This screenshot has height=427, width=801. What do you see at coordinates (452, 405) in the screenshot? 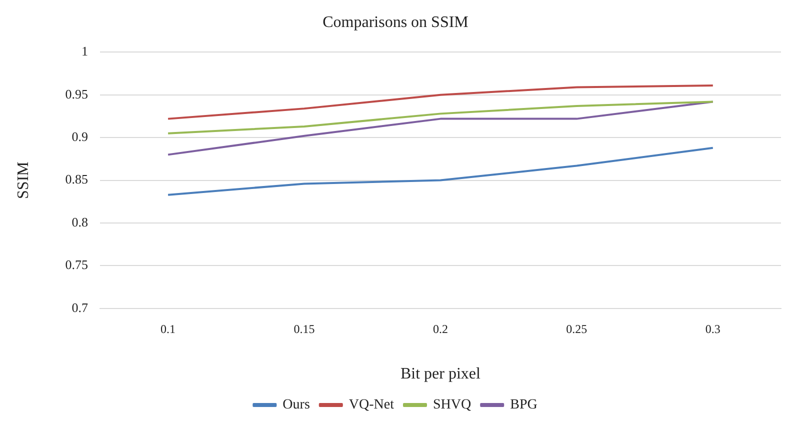
I see `legend-label: SHVQ` at bounding box center [452, 405].